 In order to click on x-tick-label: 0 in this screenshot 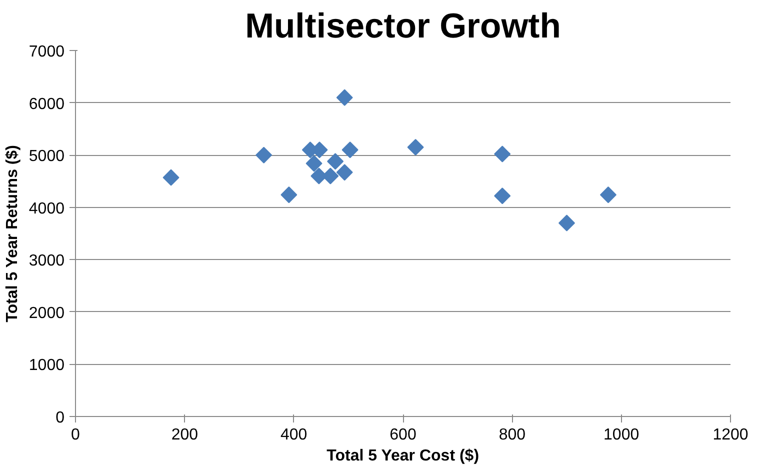, I will do `click(75, 435)`.